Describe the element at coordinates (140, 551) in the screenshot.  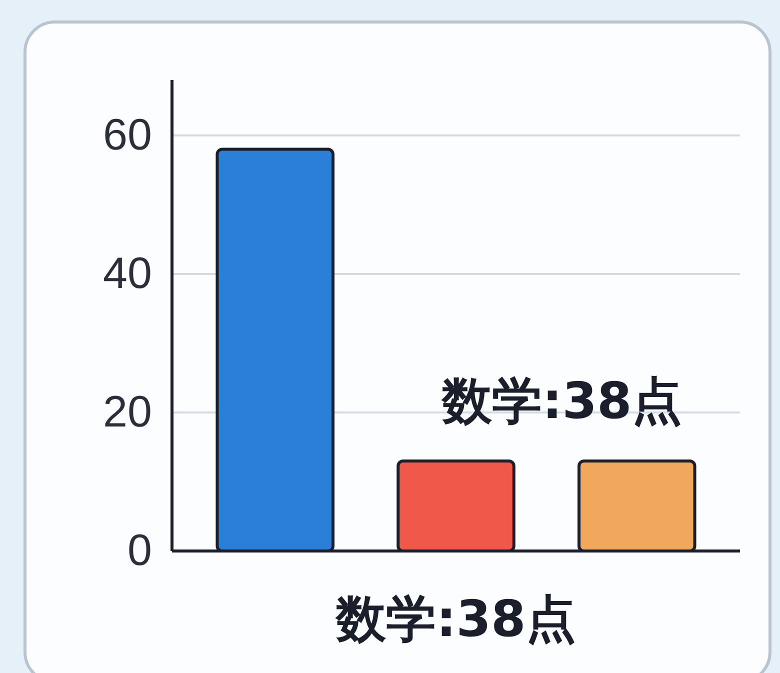
I see `y-tick-label: 0` at that location.